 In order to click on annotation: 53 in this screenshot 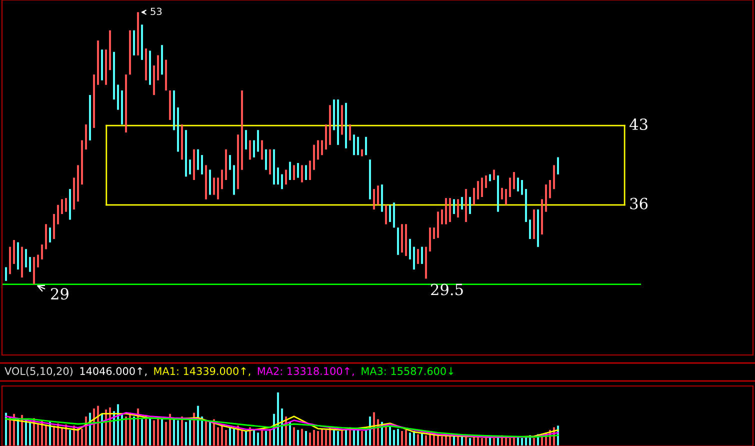, I will do `click(156, 12)`.